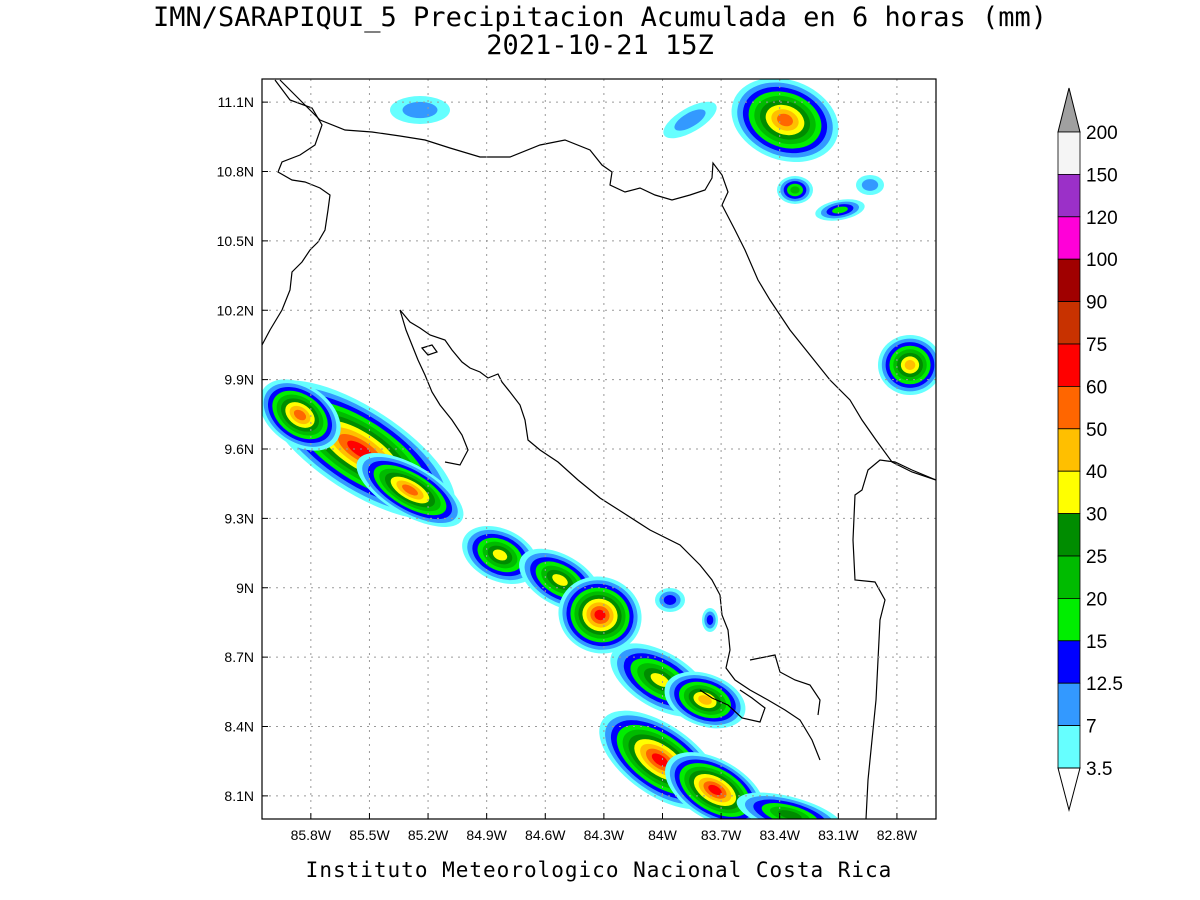 This screenshot has width=1200, height=900. I want to click on colorbar-label: 200, so click(1102, 133).